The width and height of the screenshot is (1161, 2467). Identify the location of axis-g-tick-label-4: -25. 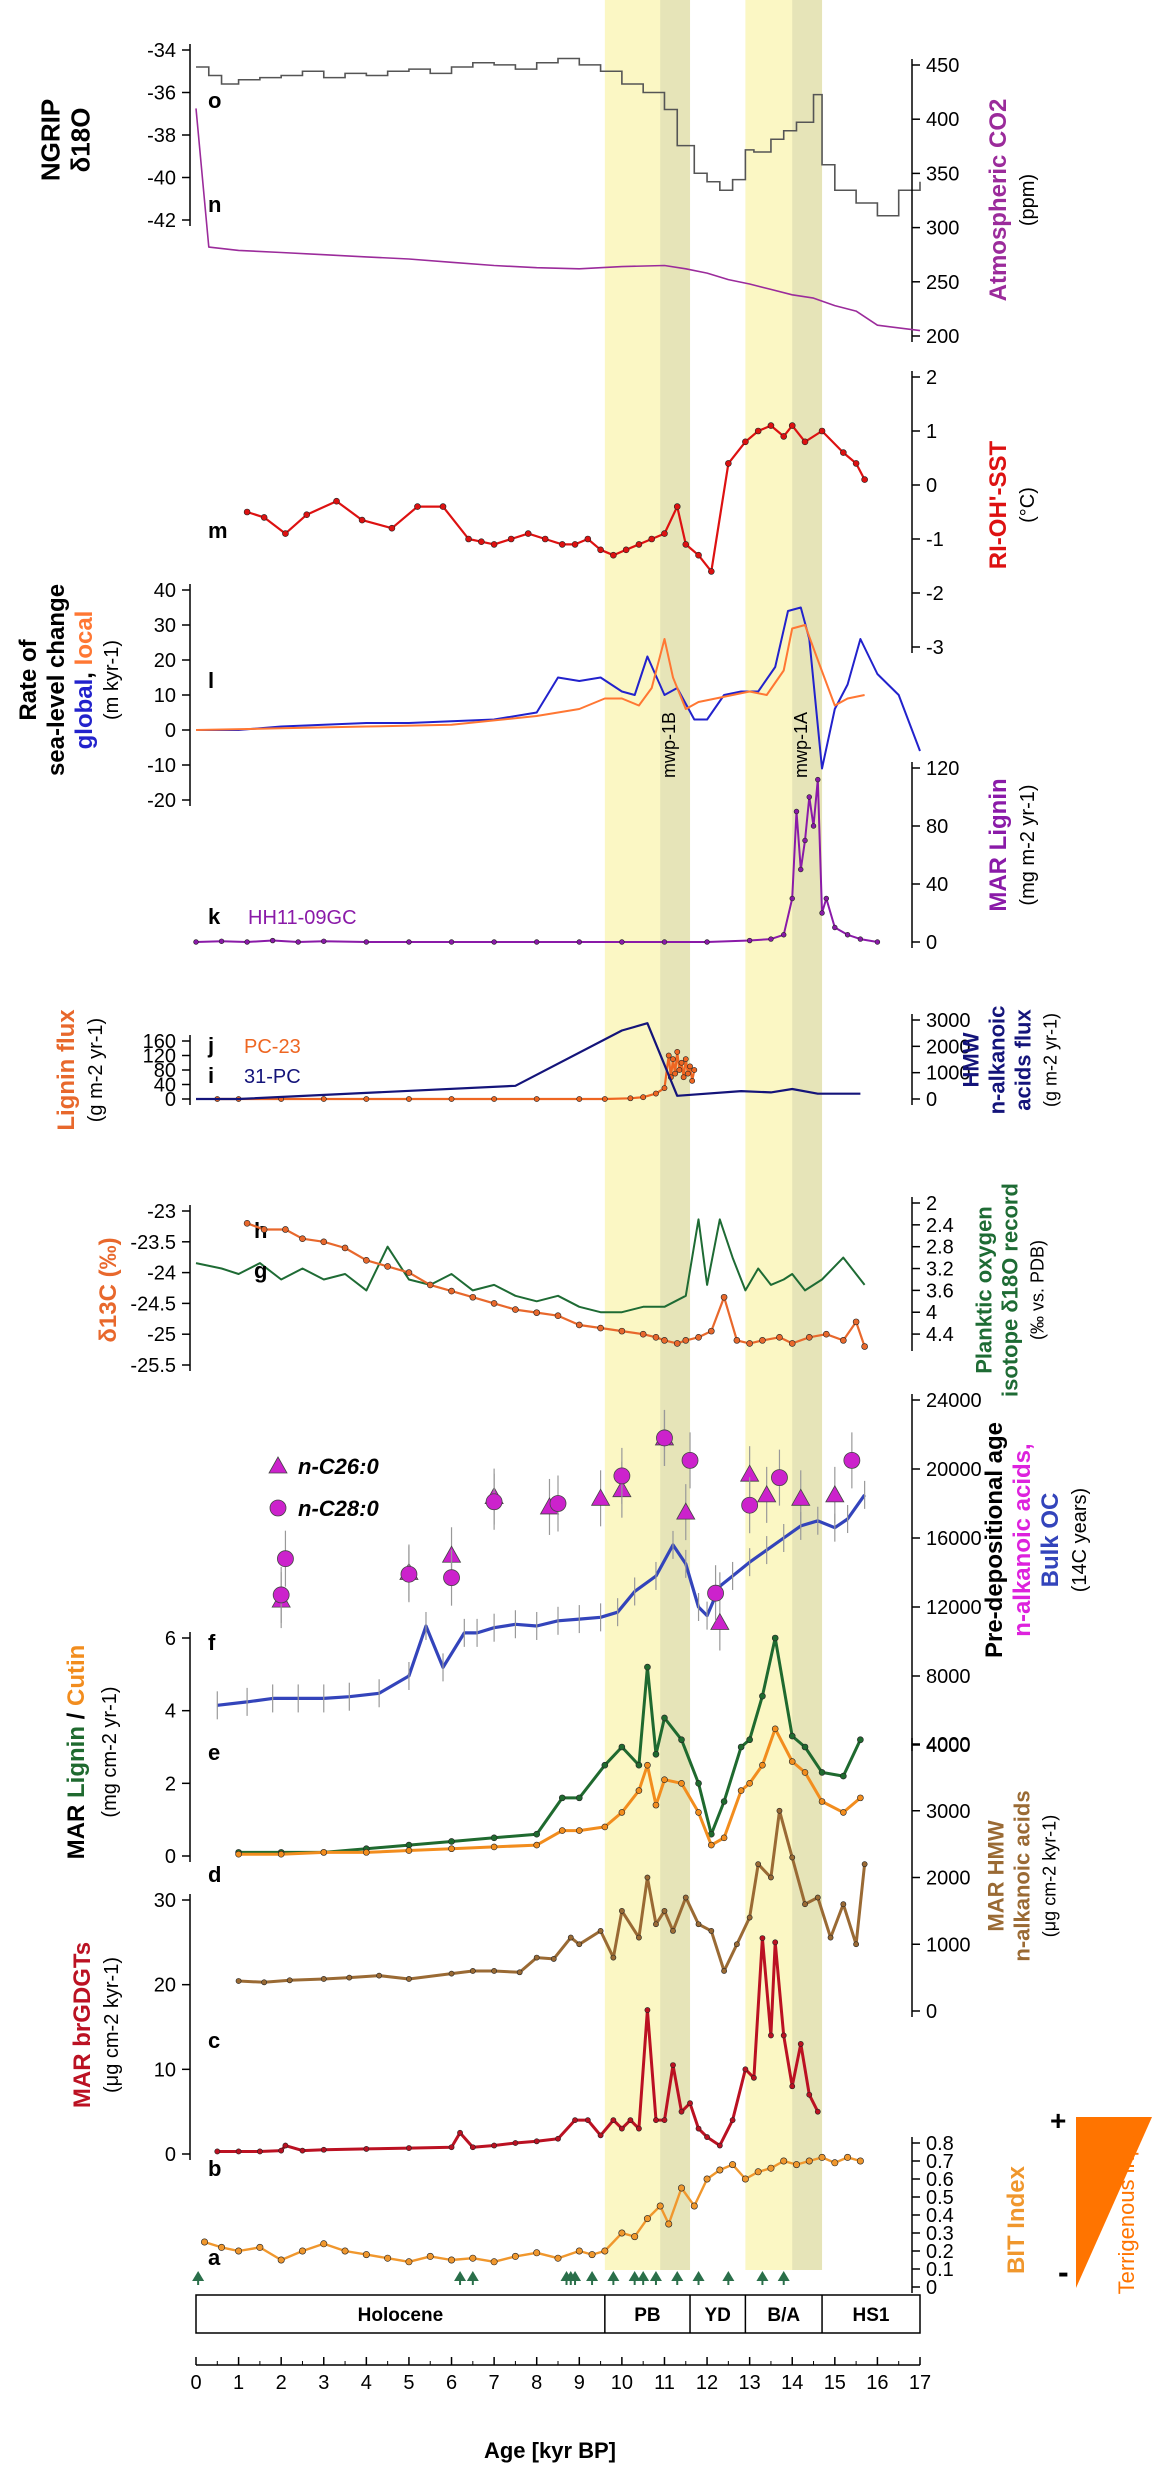
(161, 1335).